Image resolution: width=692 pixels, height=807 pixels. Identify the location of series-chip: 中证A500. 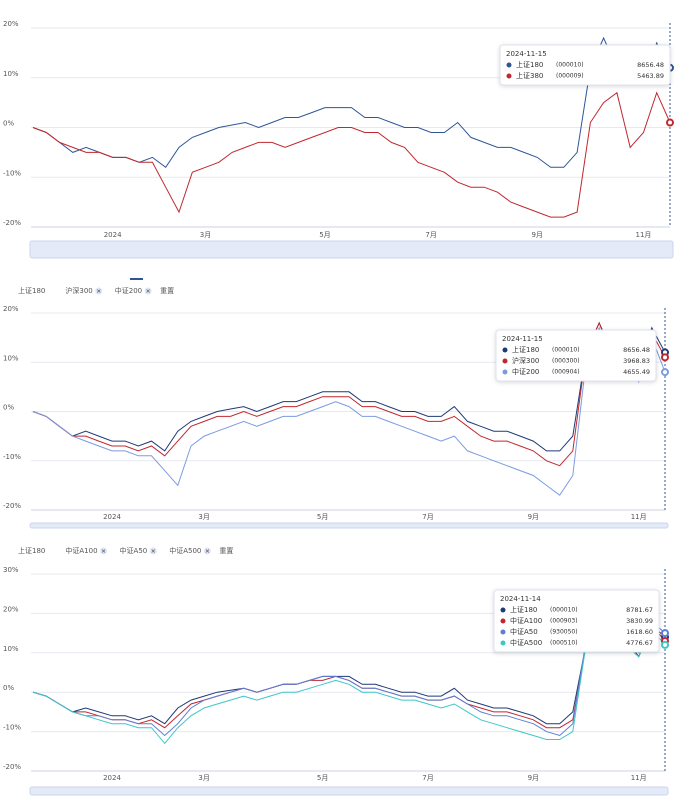
(190, 550).